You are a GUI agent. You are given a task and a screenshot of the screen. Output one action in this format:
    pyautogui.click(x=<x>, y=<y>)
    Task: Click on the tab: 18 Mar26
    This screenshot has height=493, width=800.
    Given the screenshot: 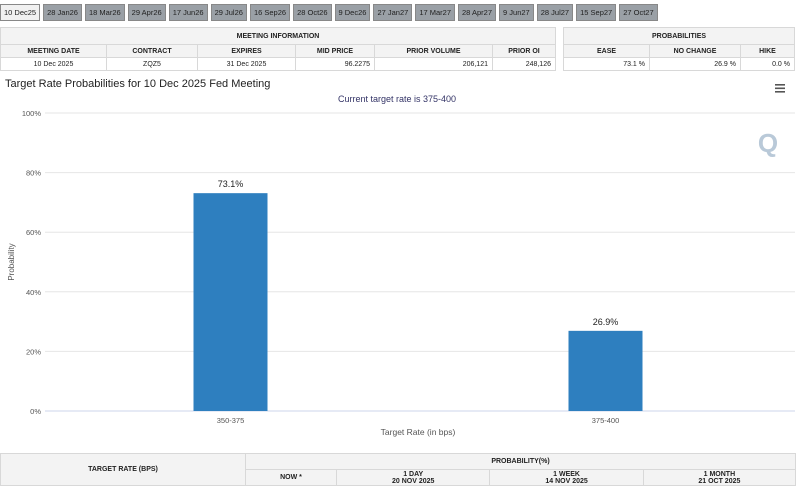 What is the action you would take?
    pyautogui.click(x=104, y=12)
    